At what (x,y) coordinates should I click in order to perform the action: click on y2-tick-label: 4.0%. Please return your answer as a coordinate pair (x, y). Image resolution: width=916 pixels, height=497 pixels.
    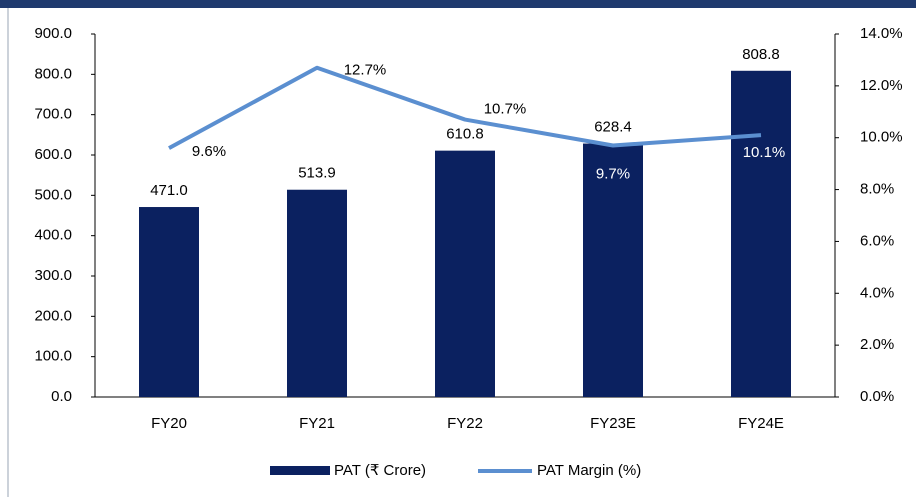
    Looking at the image, I should click on (877, 292).